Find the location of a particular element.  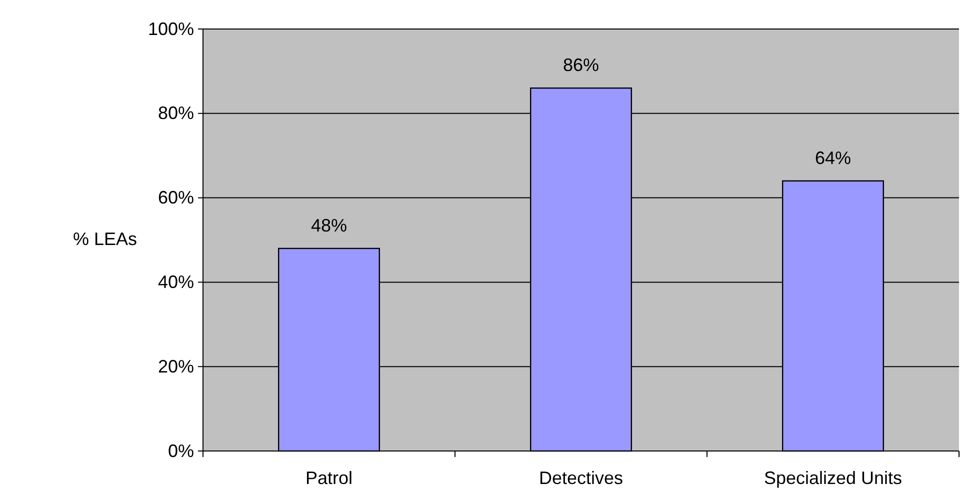

y-tick-label: 60% is located at coordinates (176, 198).